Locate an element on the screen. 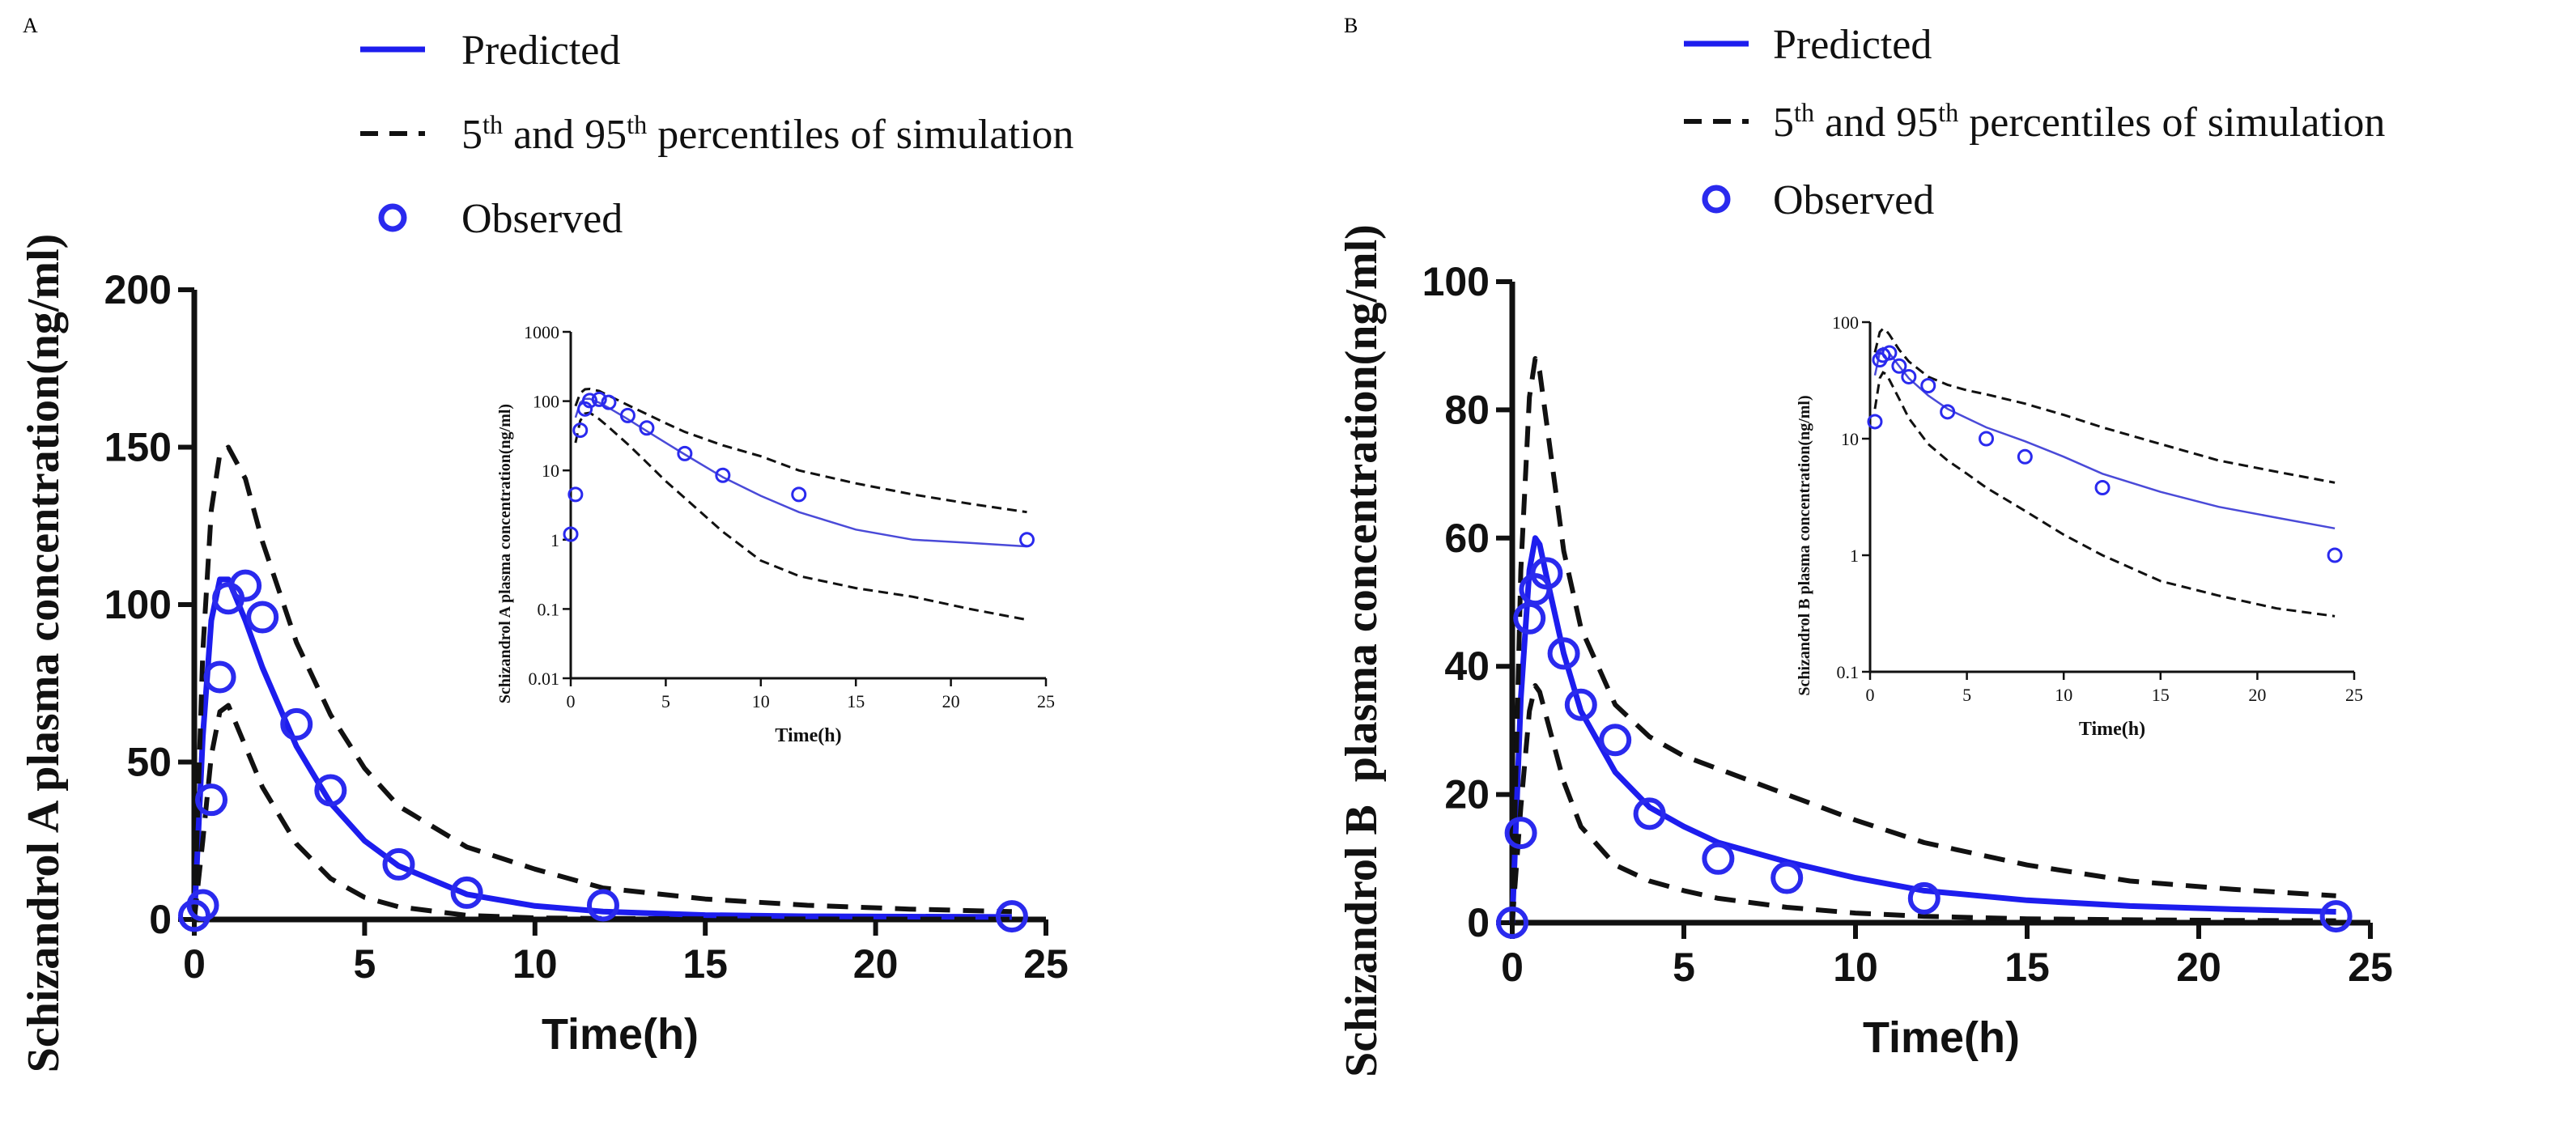 The height and width of the screenshot is (1138, 2576). legend-percentile-label: 5th and 95th percentiles of simulation is located at coordinates (767, 134).